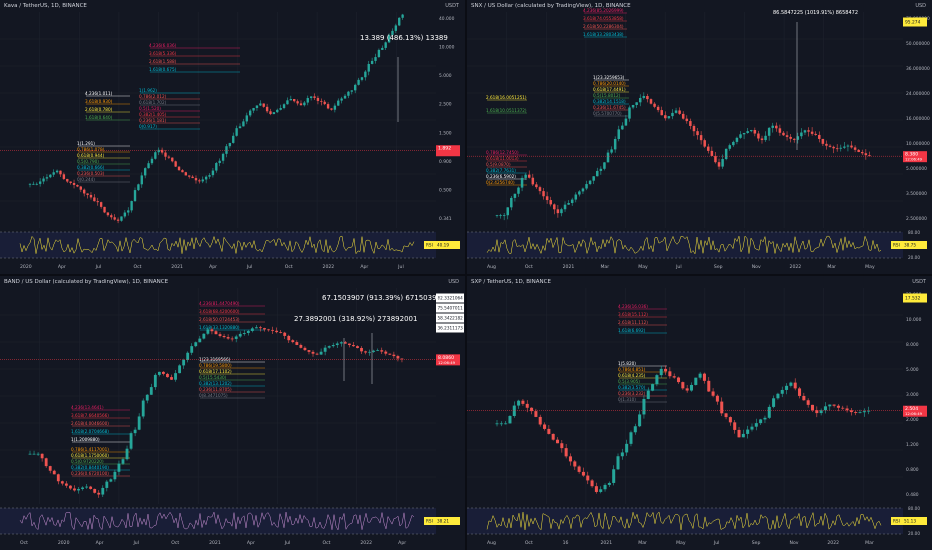 The width and height of the screenshot is (932, 550). I want to click on fib-level-label: 0.5(15.5430), so click(213, 377).